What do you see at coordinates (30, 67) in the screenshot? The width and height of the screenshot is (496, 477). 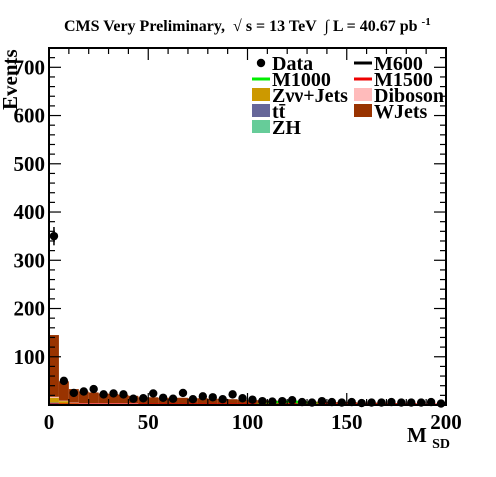 I see `y-tick-label-700: 700` at bounding box center [30, 67].